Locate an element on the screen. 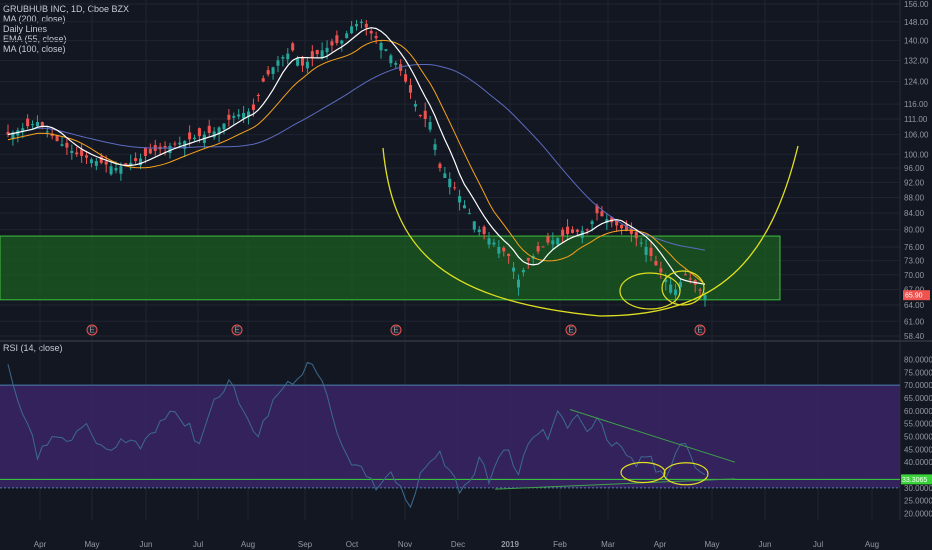 This screenshot has height=550, width=932. rsi-tick-label: 25.0000 is located at coordinates (918, 501).